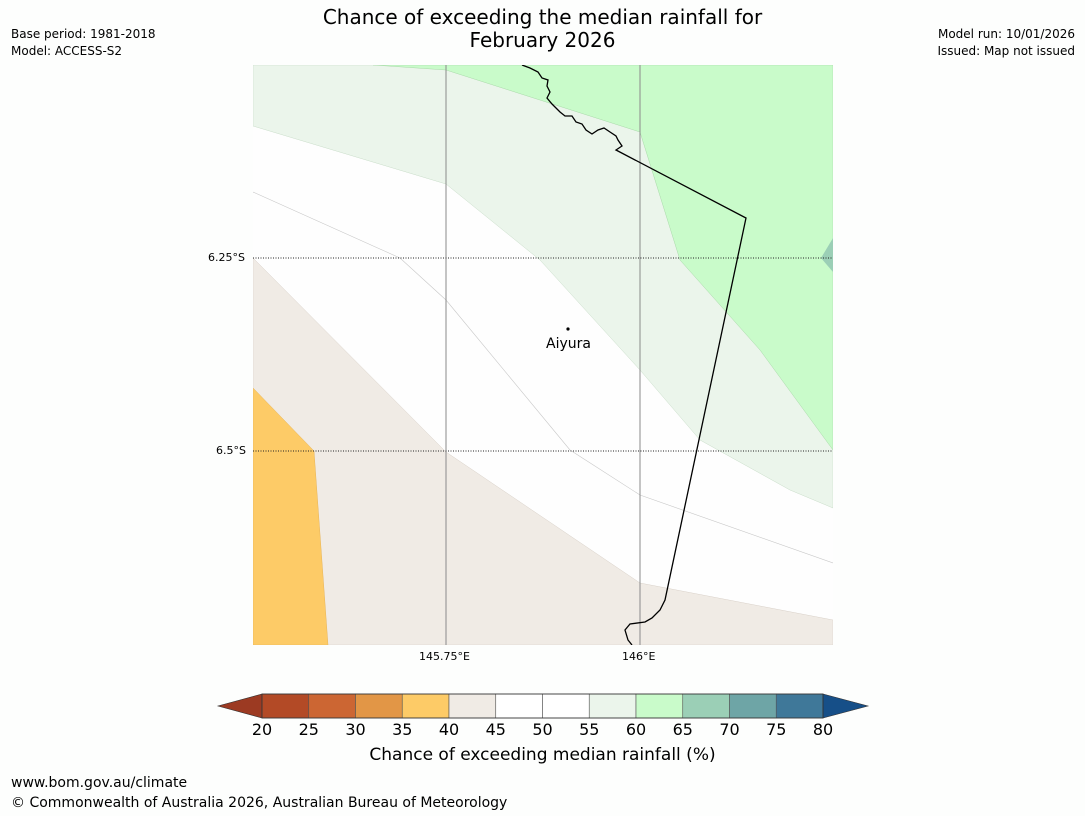 Image resolution: width=1085 pixels, height=816 pixels. Describe the element at coordinates (444, 656) in the screenshot. I see `lon-label-145-75: 145.75°E` at that location.